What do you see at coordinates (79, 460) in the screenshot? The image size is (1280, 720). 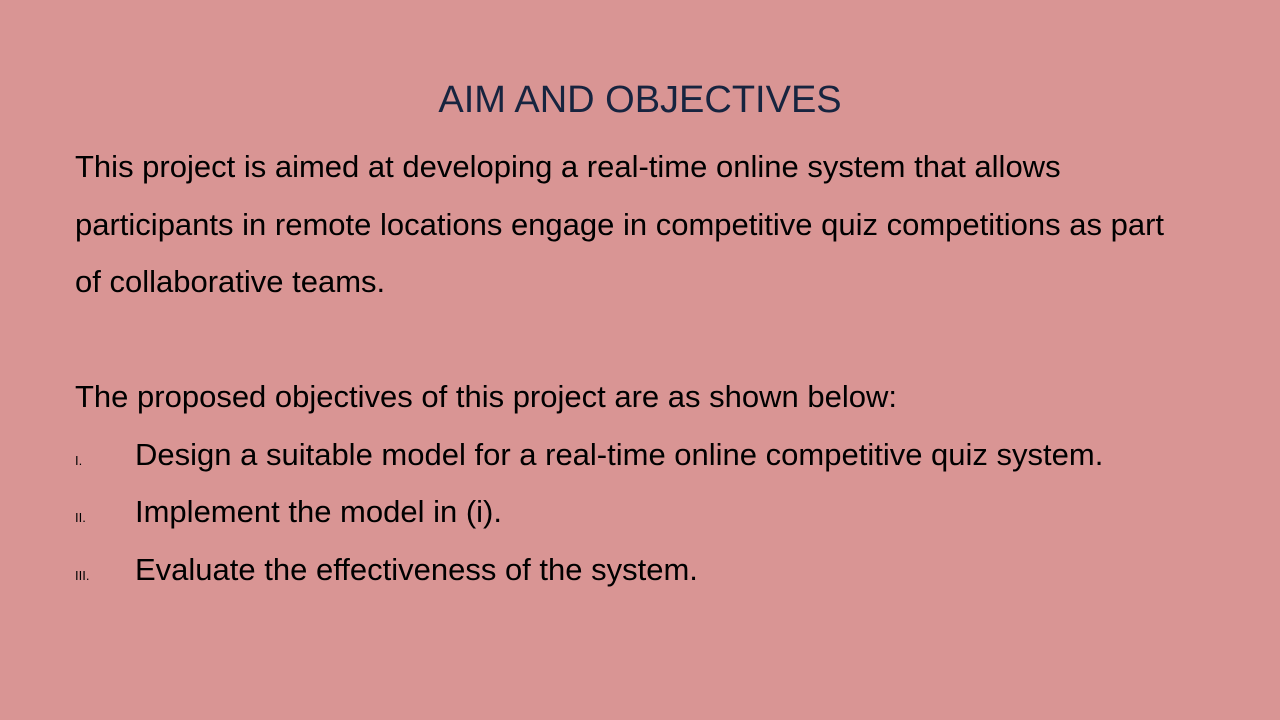 I see `list-item-number: I.` at bounding box center [79, 460].